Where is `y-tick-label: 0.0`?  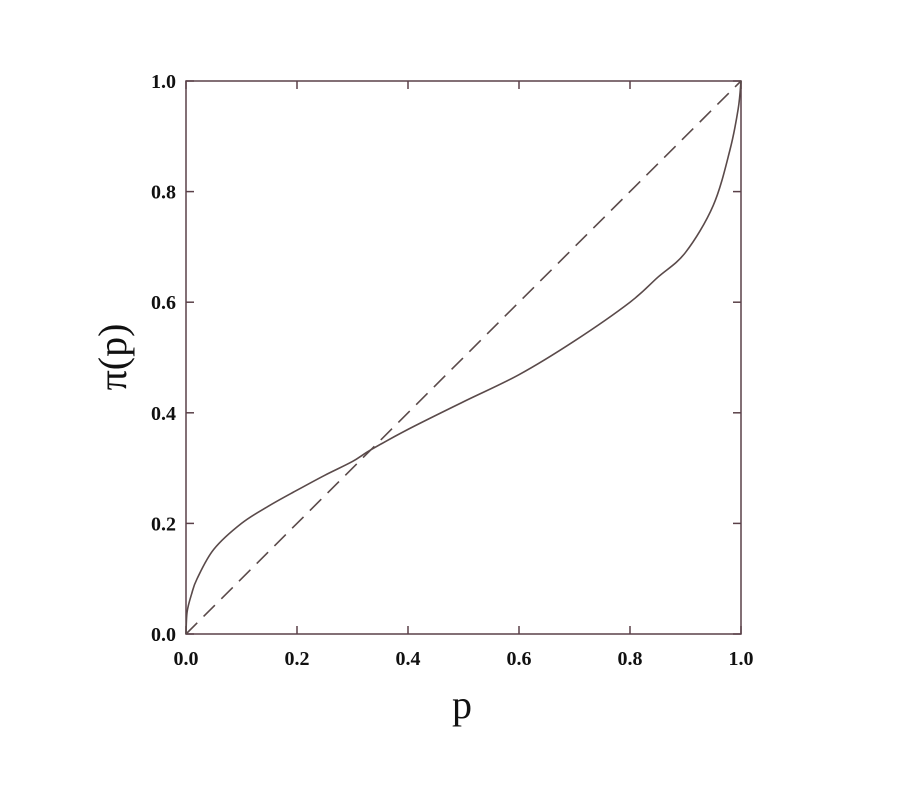 y-tick-label: 0.0 is located at coordinates (163, 635).